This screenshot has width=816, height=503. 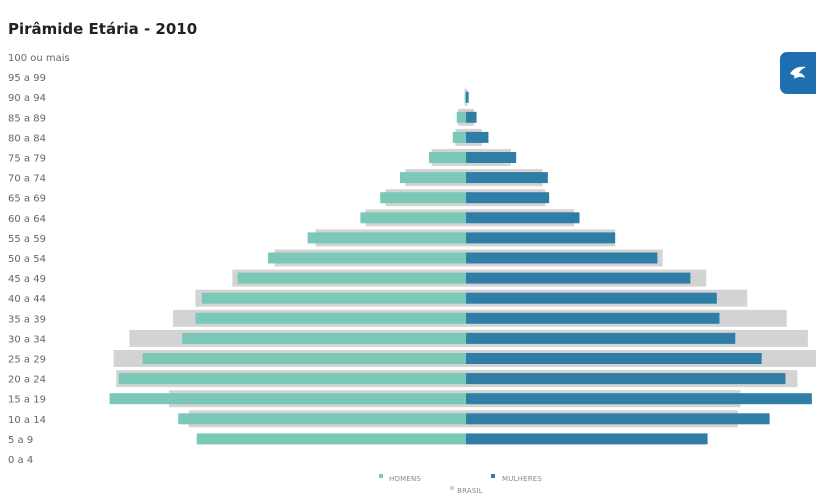 I want to click on tick-label-100-ou-mais: 100 ou mais, so click(x=39, y=58).